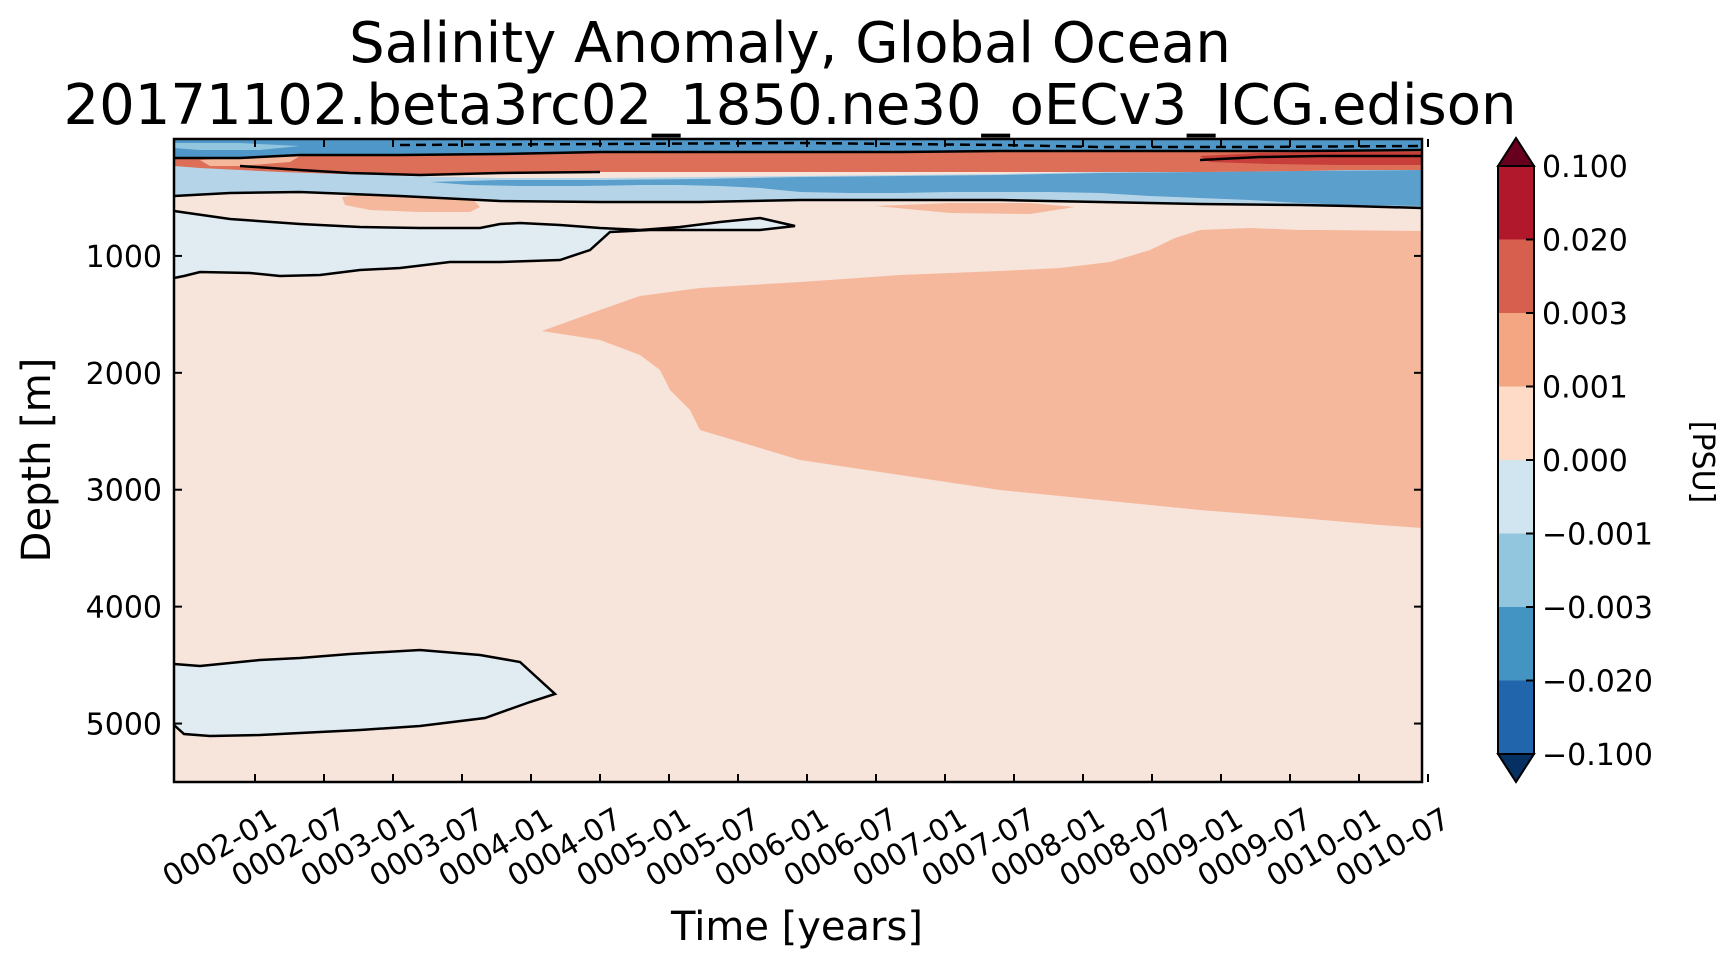  What do you see at coordinates (1702, 462) in the screenshot?
I see `colorbar-label: [PSU]` at bounding box center [1702, 462].